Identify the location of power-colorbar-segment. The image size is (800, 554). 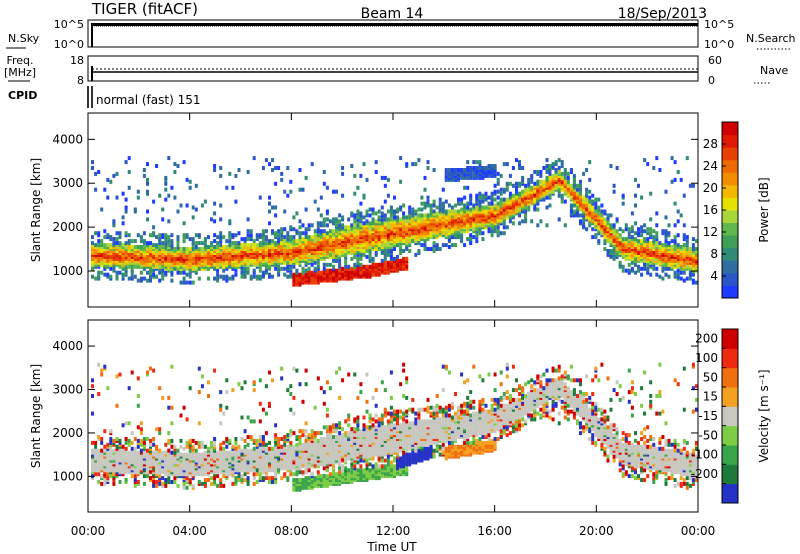
(730, 254).